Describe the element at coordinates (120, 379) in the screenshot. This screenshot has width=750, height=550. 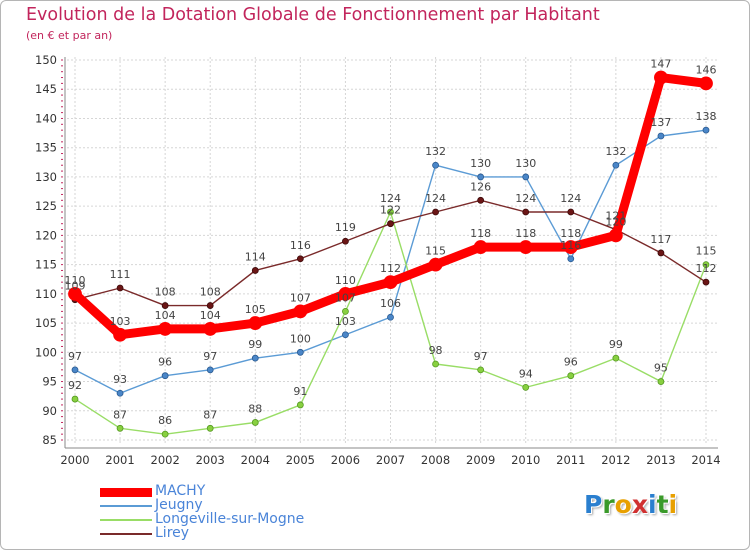
I see `data-label: 93` at that location.